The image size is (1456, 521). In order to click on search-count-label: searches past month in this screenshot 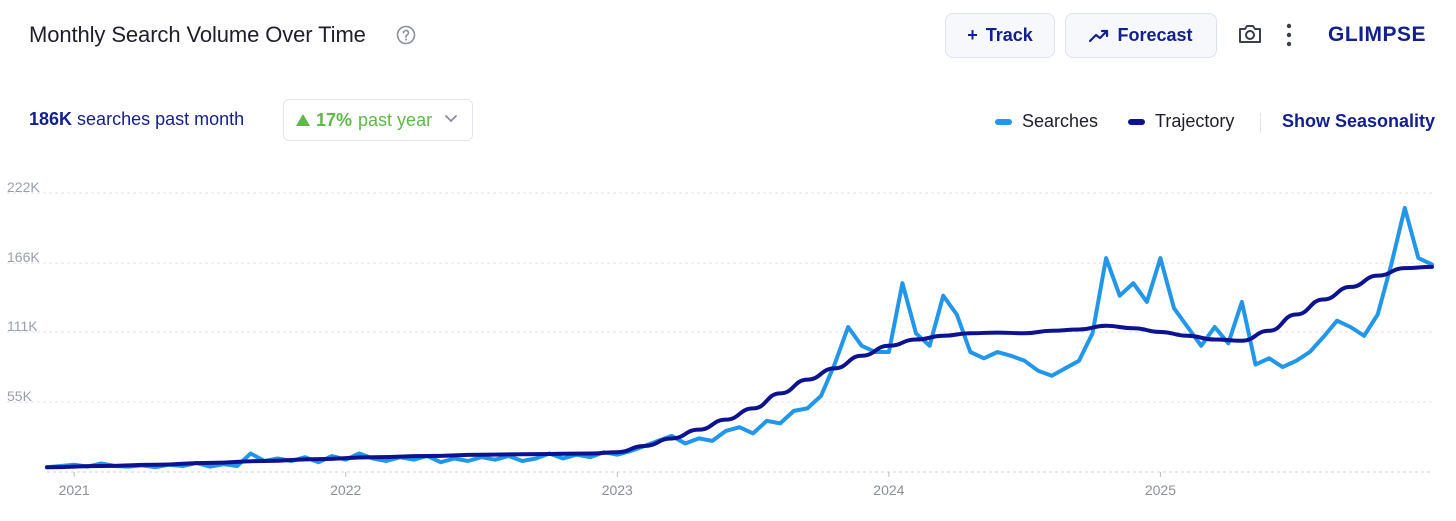, I will do `click(161, 119)`.